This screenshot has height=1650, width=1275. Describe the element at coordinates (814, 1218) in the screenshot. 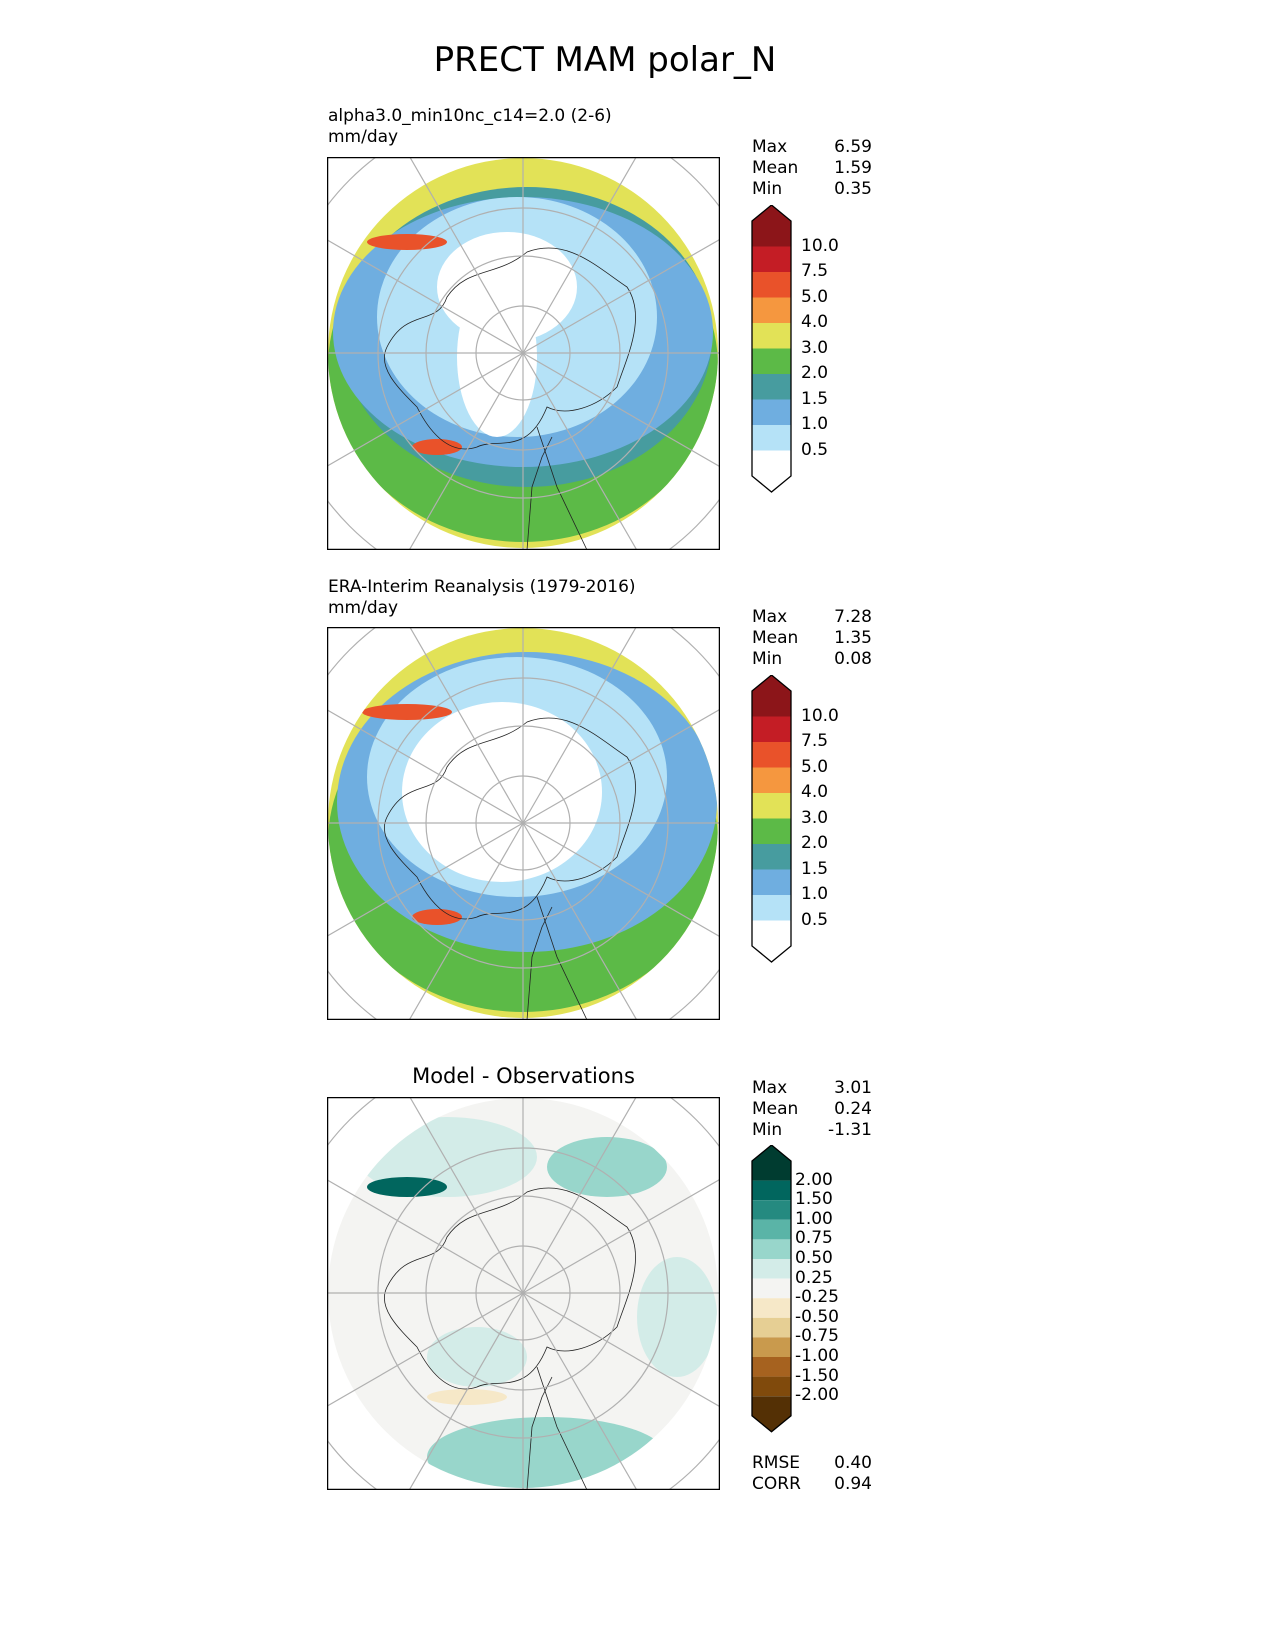

I see `colorbar-tick-label: 1.00` at that location.